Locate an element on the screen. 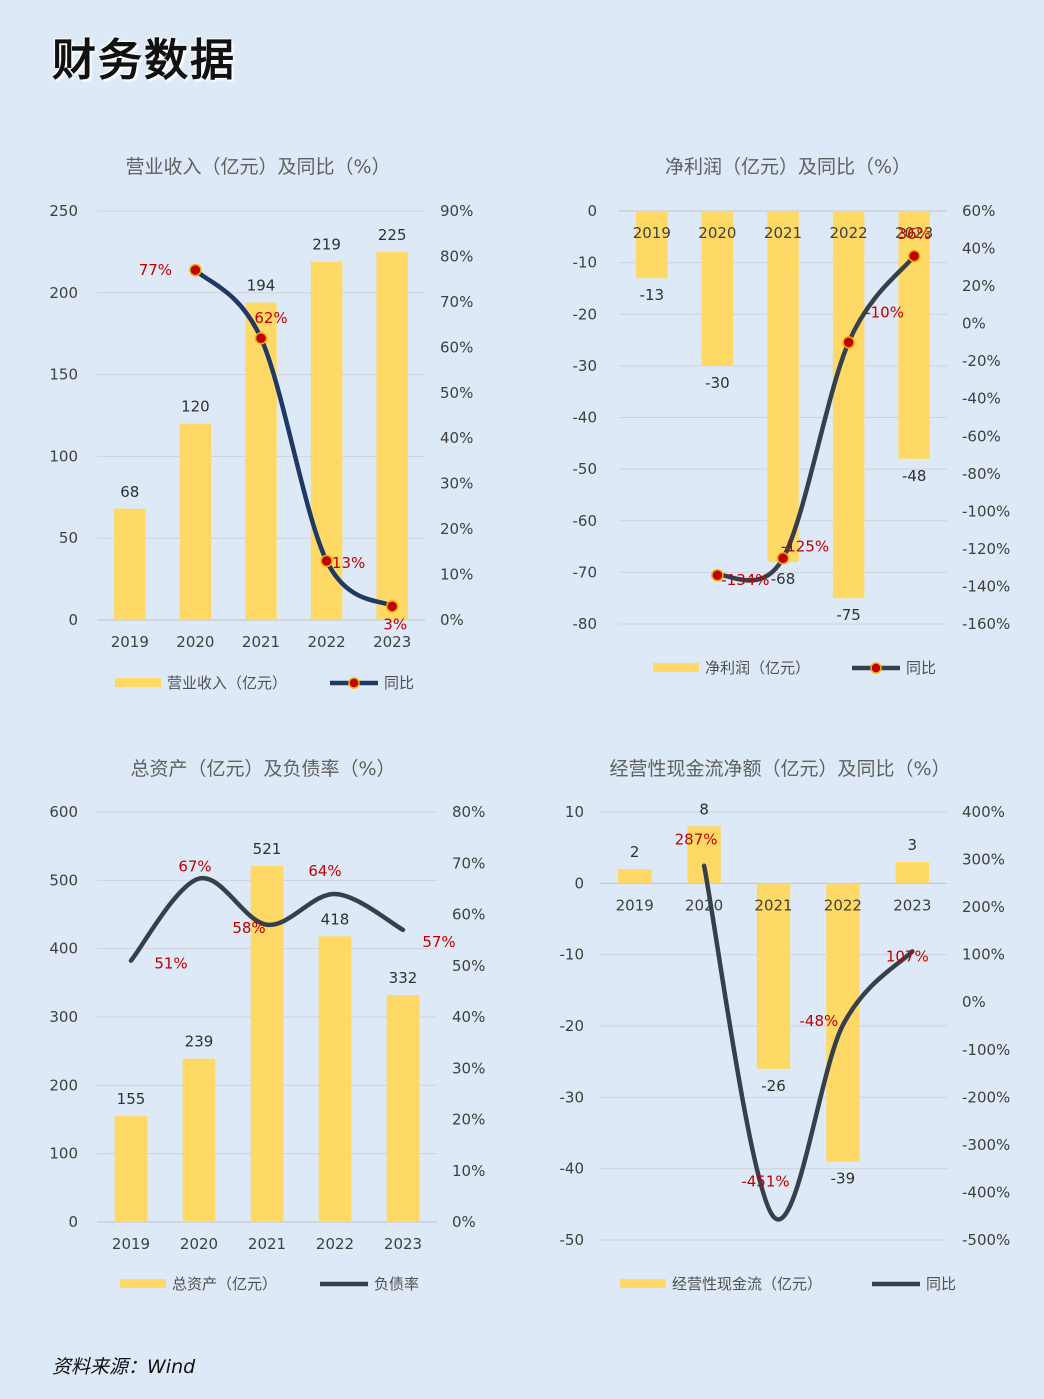  source-note: 资料来源：Wind is located at coordinates (124, 1367).